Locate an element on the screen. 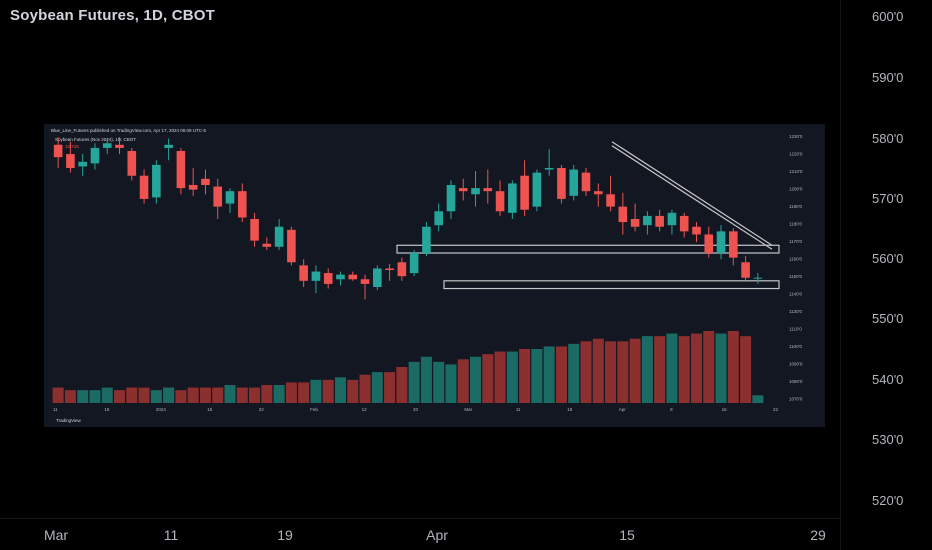 The width and height of the screenshot is (932, 550). support-zones is located at coordinates (588, 267).